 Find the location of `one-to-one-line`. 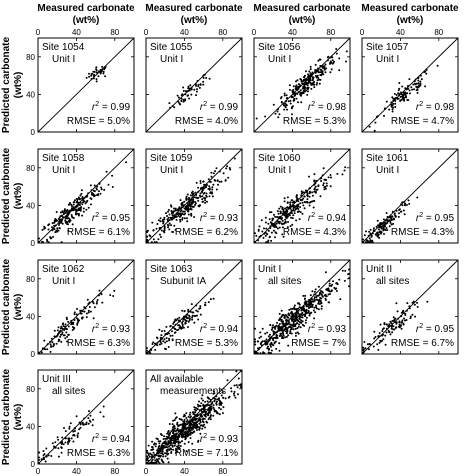

one-to-one-line is located at coordinates (86, 85).